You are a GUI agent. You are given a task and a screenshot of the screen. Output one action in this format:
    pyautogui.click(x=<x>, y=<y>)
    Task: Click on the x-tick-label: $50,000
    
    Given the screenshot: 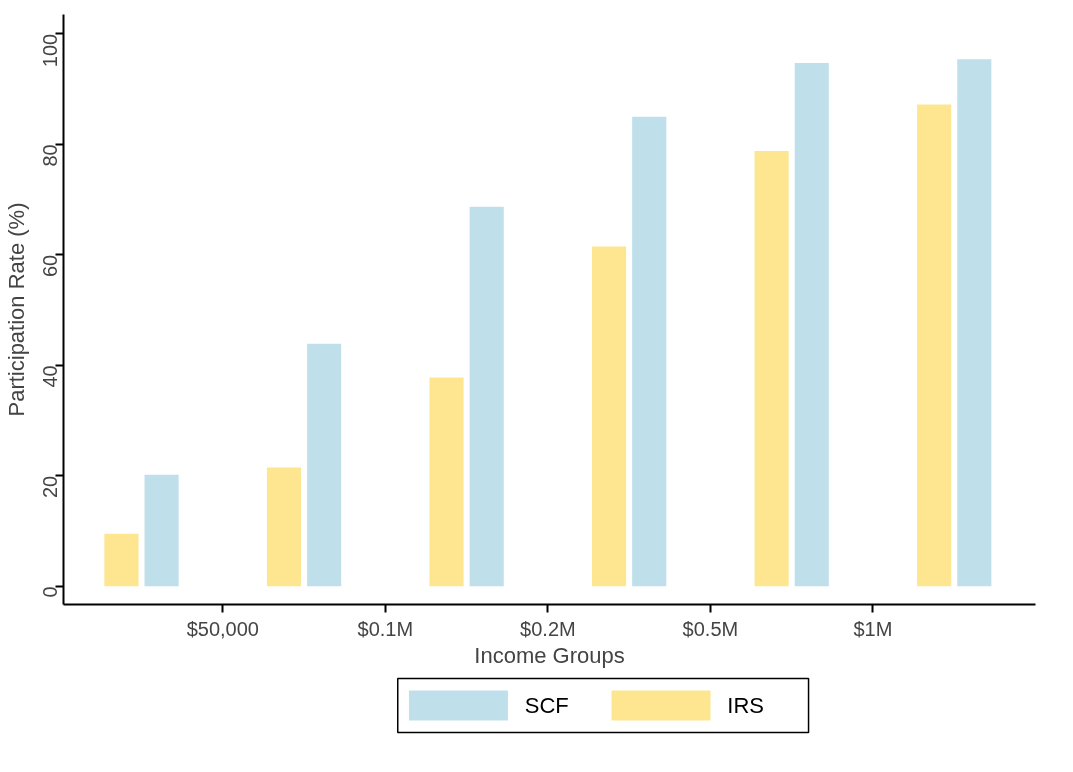 What is the action you would take?
    pyautogui.click(x=222, y=628)
    